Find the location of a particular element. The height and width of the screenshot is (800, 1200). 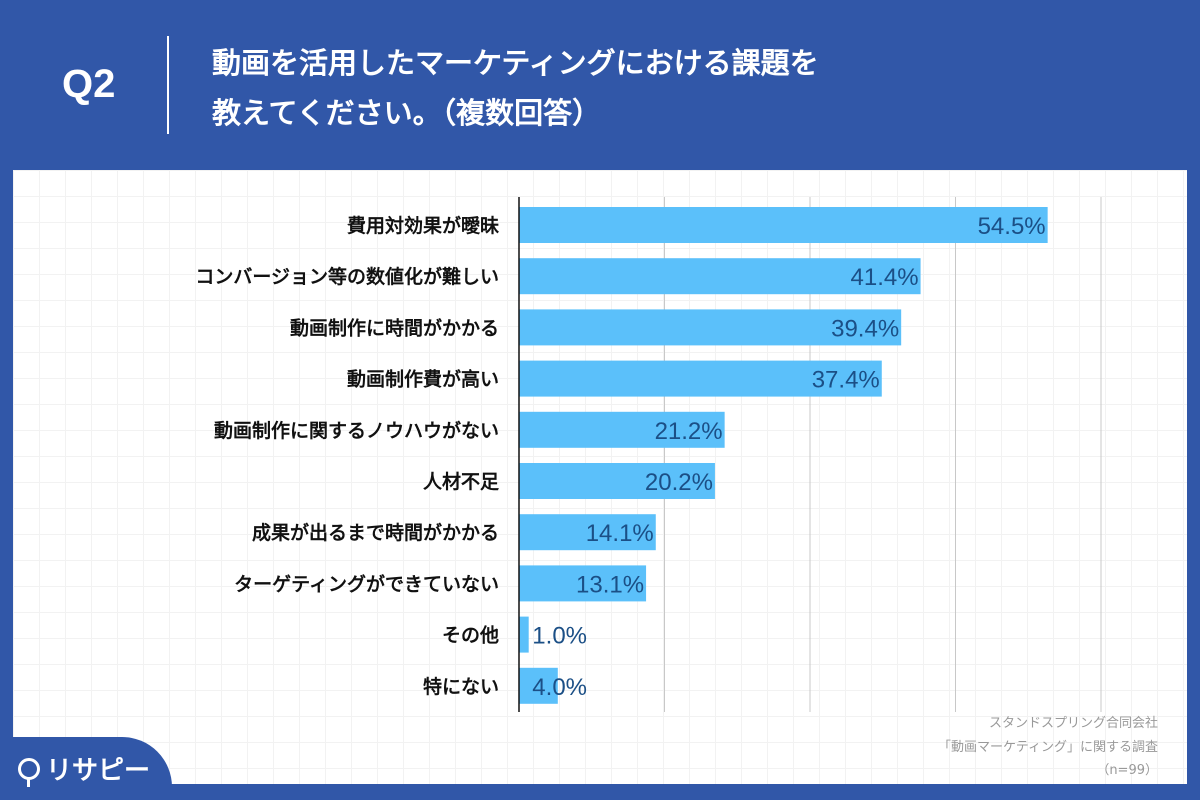

category-label: 成果が出るまで時間がかかる is located at coordinates (375, 532).